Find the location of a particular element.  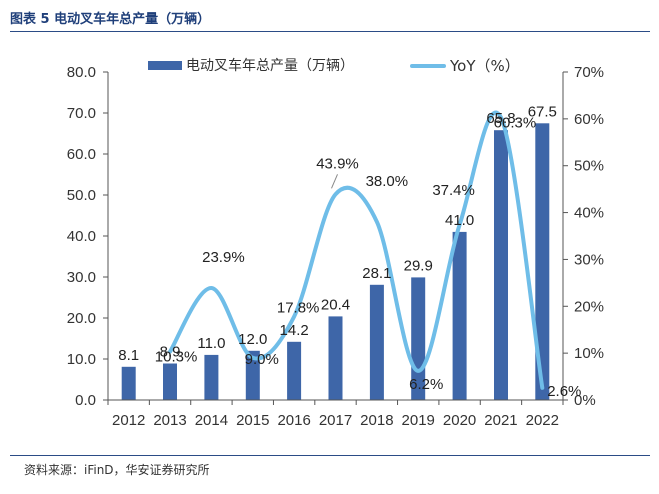

yoy-value-label: 38.0% is located at coordinates (387, 181).